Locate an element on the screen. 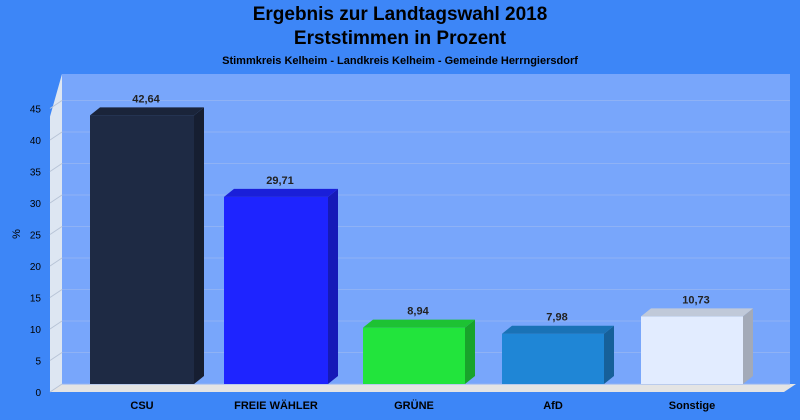 This screenshot has height=420, width=800. plot-side-wall is located at coordinates (56, 233).